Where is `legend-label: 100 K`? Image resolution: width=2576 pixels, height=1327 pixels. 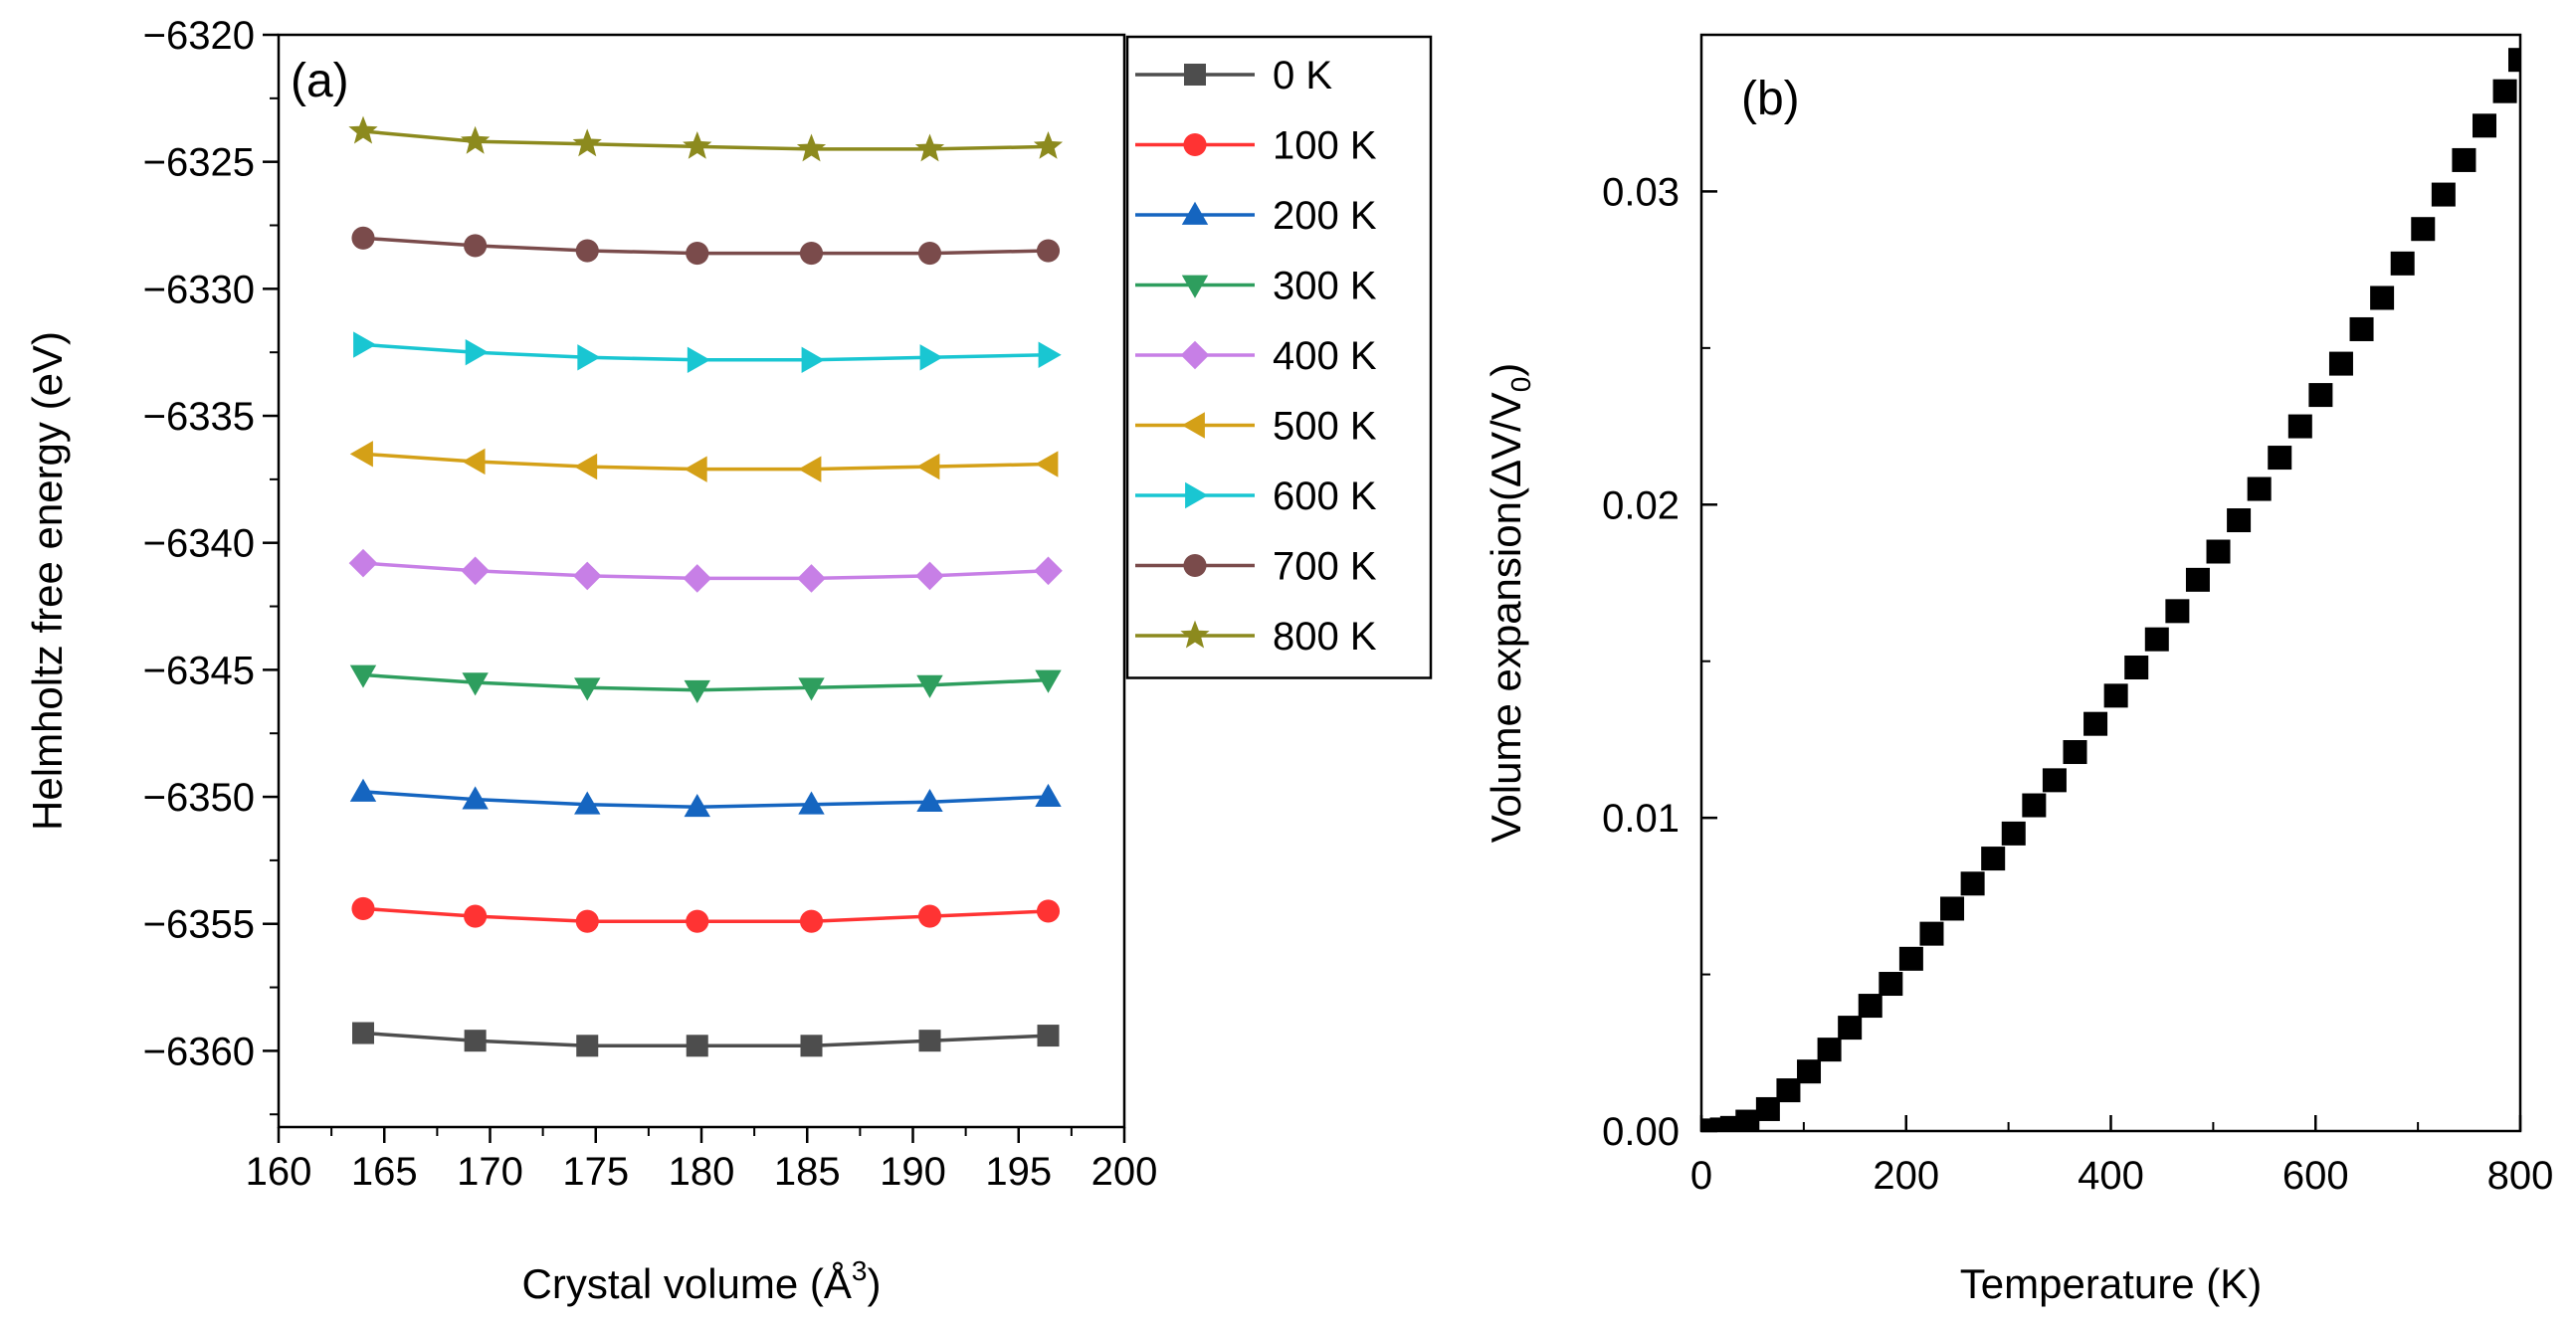 legend-label: 100 K is located at coordinates (1325, 146).